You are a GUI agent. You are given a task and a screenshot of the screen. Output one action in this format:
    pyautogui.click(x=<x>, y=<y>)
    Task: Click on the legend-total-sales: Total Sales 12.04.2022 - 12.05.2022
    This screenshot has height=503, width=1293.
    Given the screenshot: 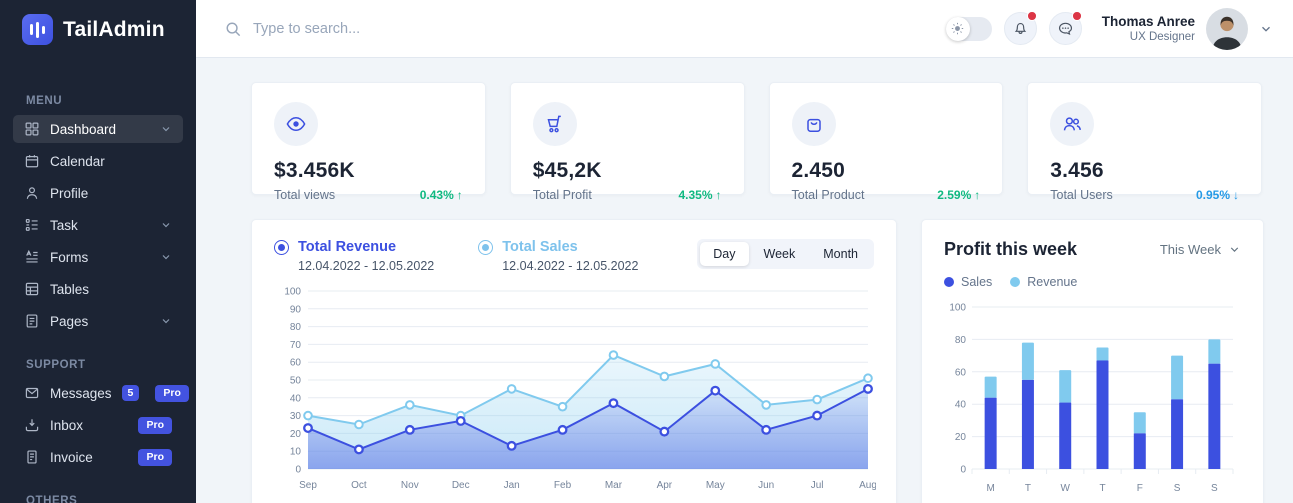 What is the action you would take?
    pyautogui.click(x=558, y=256)
    